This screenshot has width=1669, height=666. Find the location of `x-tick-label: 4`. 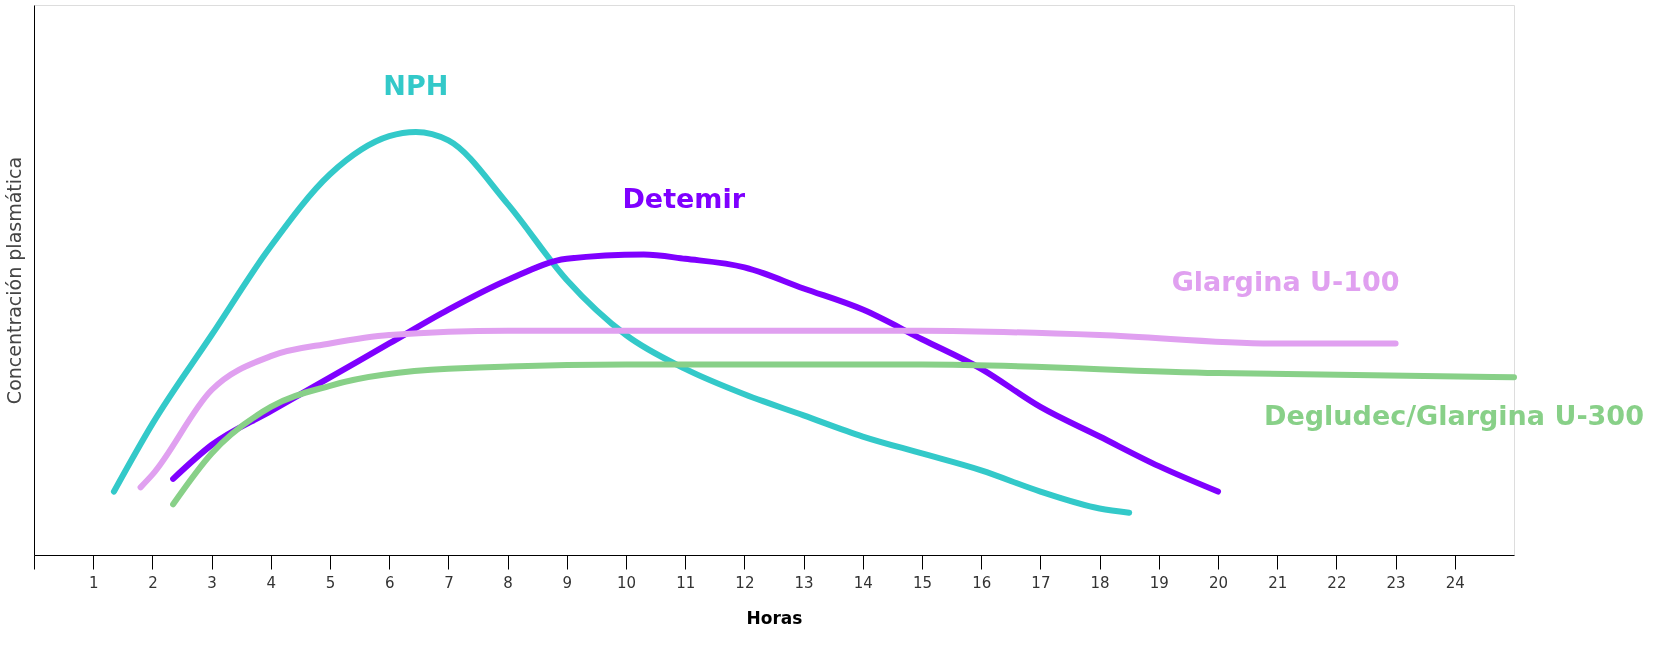

x-tick-label: 4 is located at coordinates (271, 582).